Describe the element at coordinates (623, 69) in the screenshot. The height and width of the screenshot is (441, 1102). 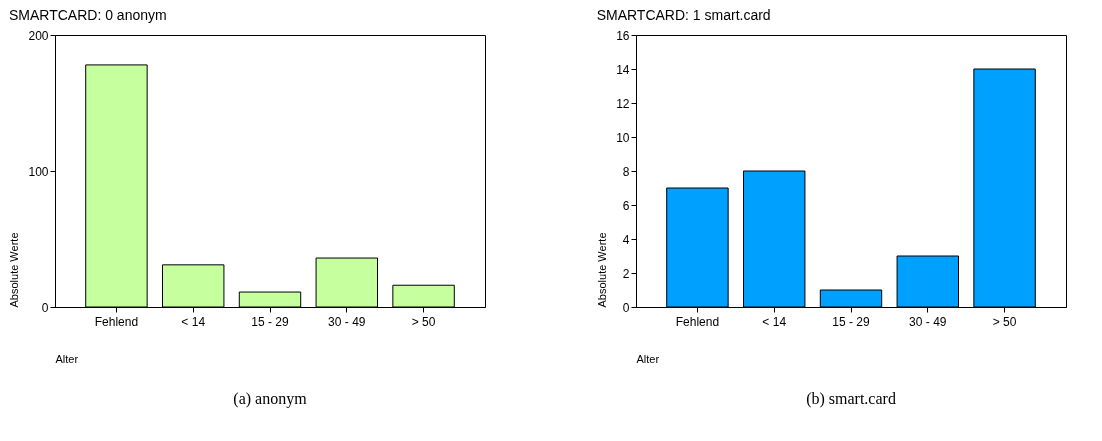
I see `y-tick-label: 14` at that location.